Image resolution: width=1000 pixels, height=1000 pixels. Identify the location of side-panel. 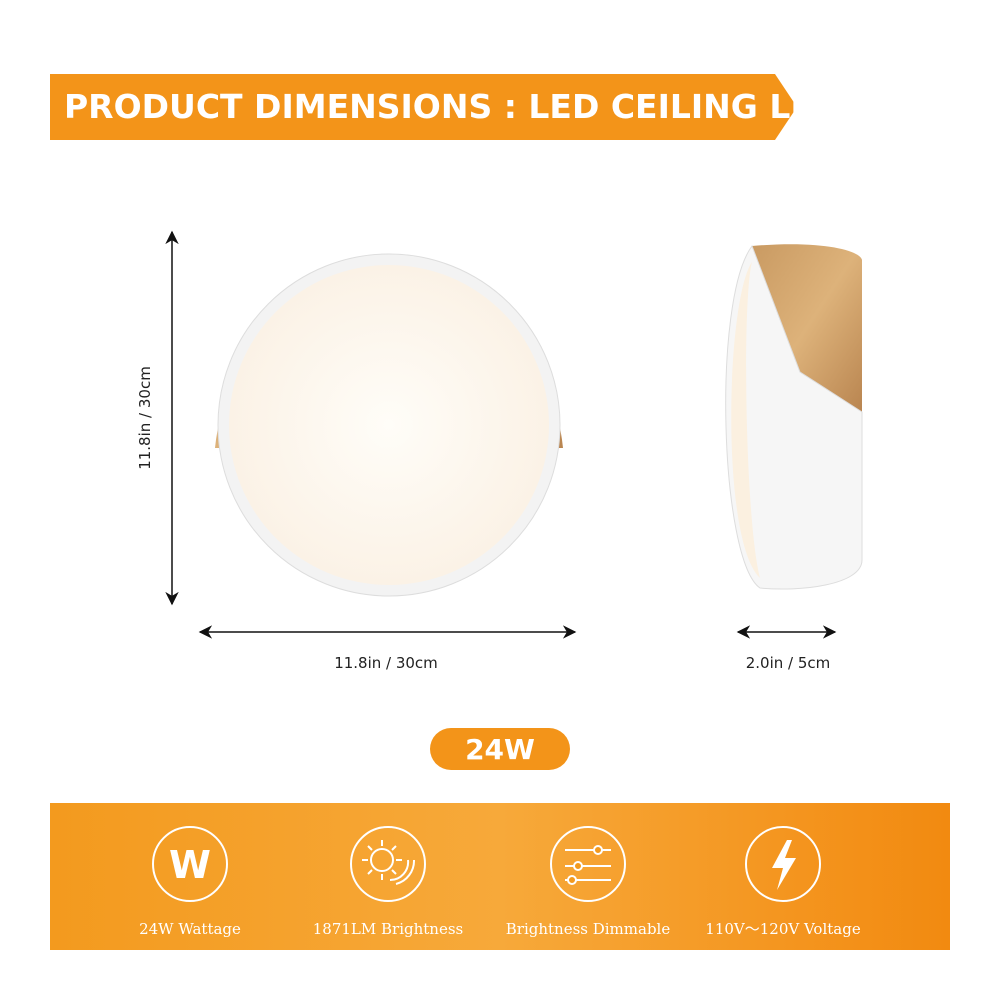
(745, 420).